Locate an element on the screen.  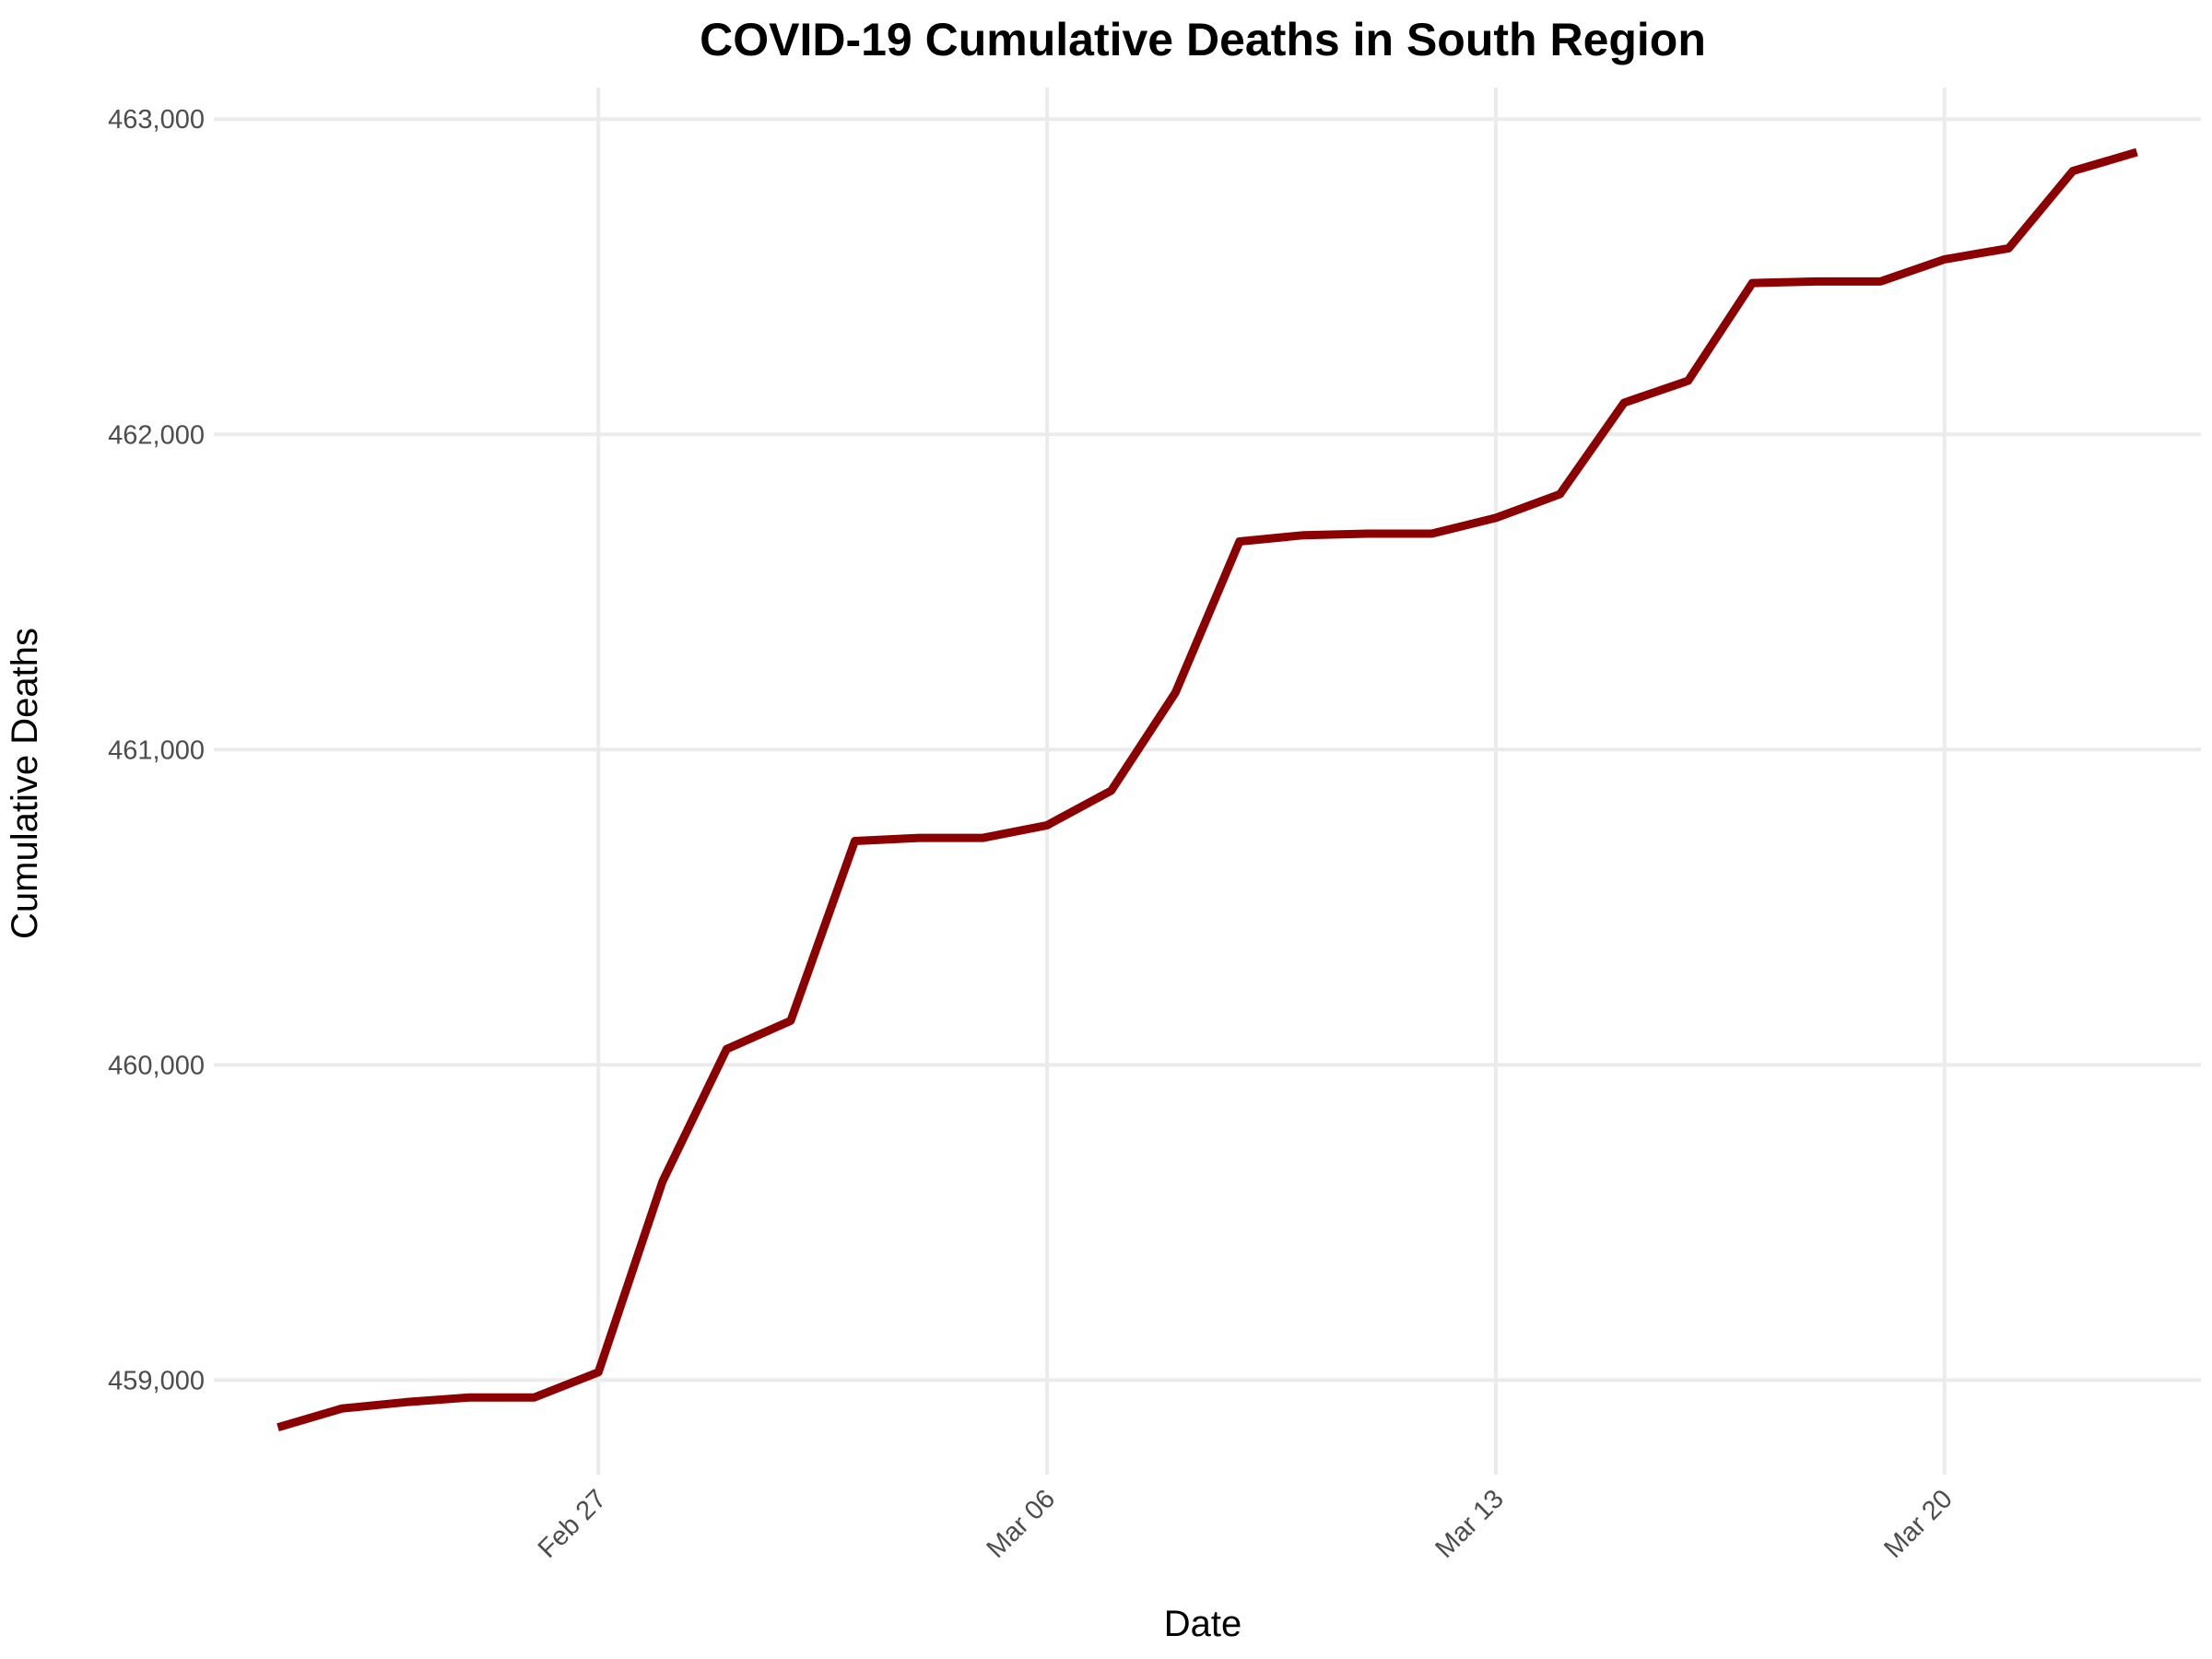
y-tick-label: 459,000 is located at coordinates (156, 1380).